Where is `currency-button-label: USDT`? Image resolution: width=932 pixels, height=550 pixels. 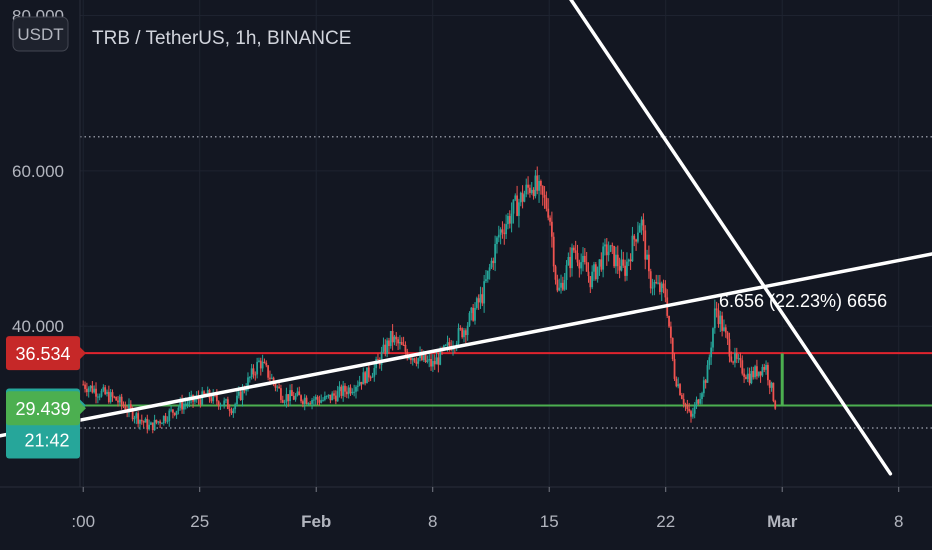 currency-button-label: USDT is located at coordinates (40, 34).